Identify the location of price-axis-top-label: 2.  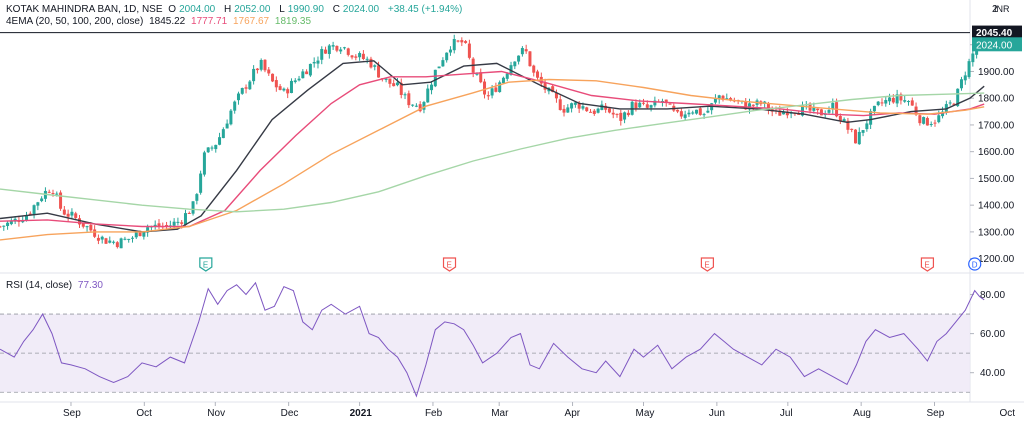
(995, 9).